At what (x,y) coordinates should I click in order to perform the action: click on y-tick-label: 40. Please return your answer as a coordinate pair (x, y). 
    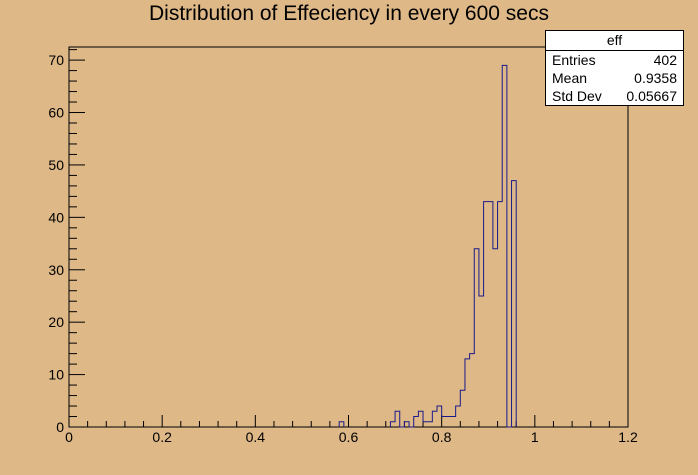
    Looking at the image, I should click on (56, 217).